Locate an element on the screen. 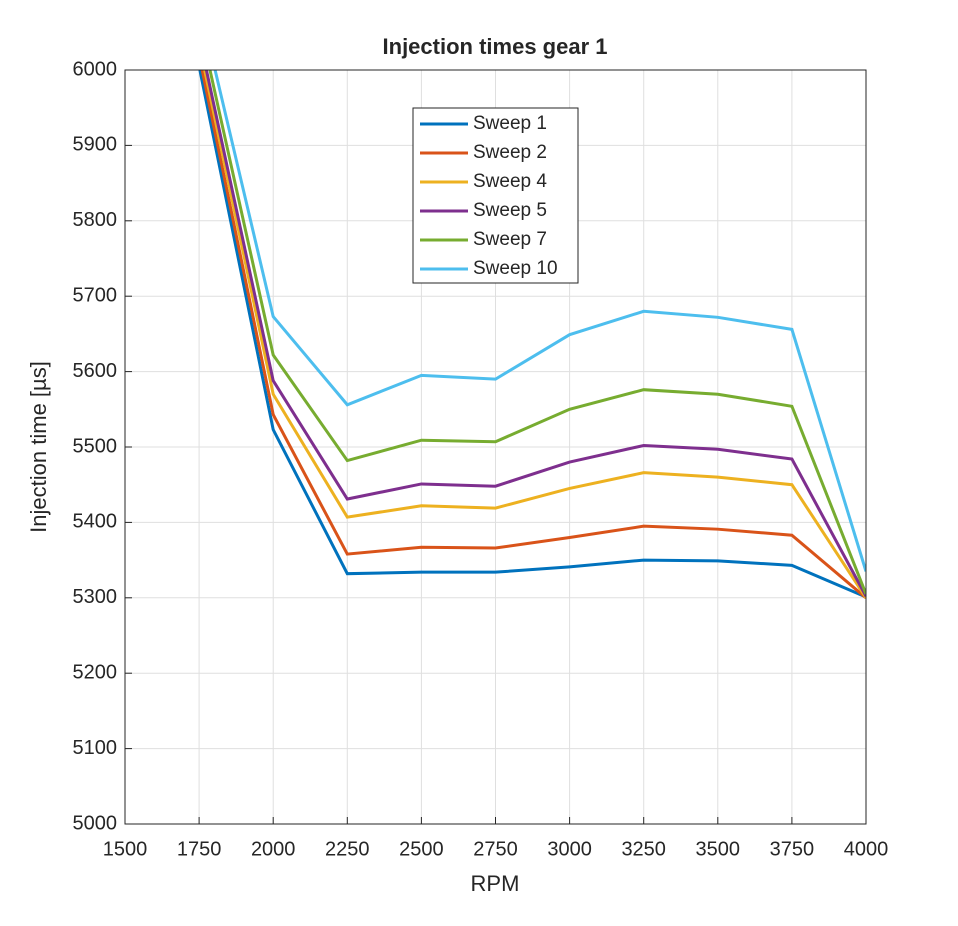 Image resolution: width=958 pixels, height=926 pixels. legend-label: Sweep 2 is located at coordinates (510, 152).